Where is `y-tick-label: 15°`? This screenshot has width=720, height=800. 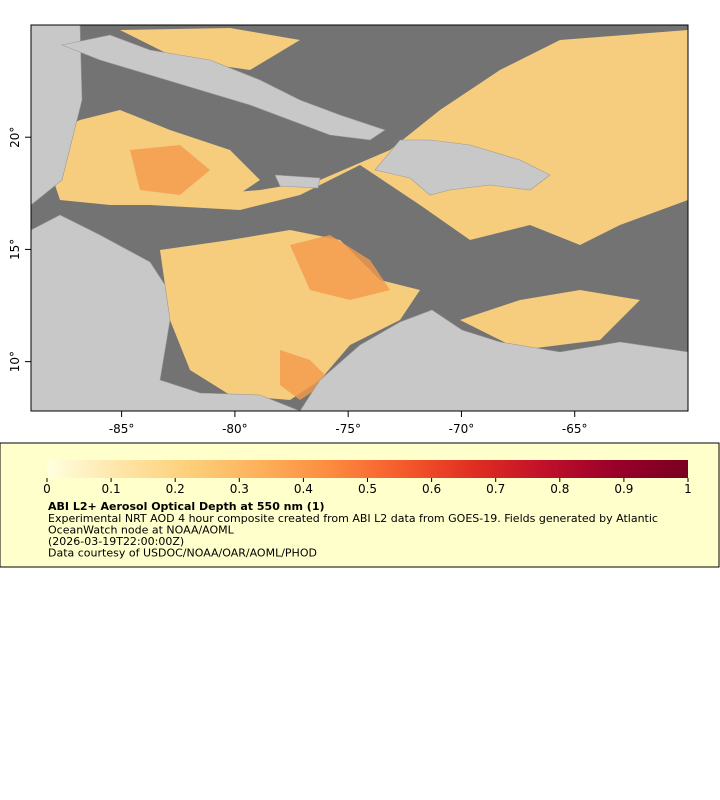
y-tick-label: 15° is located at coordinates (15, 249).